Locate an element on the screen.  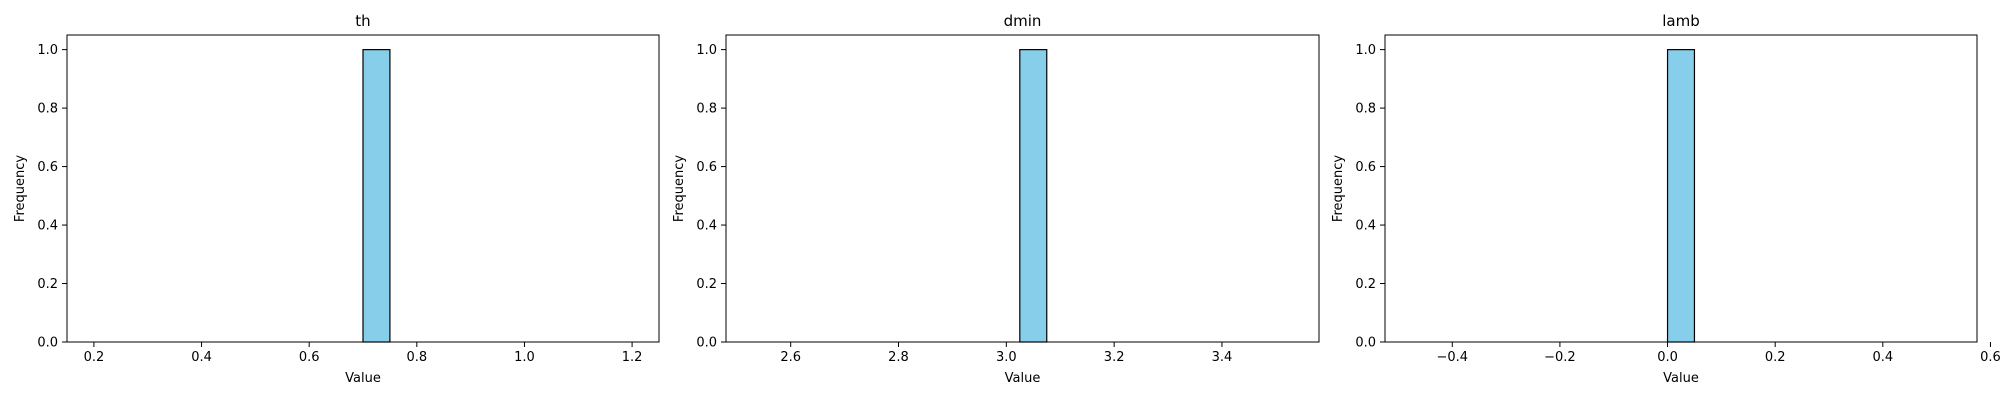
x-tick-label: −0.2 is located at coordinates (1560, 357).